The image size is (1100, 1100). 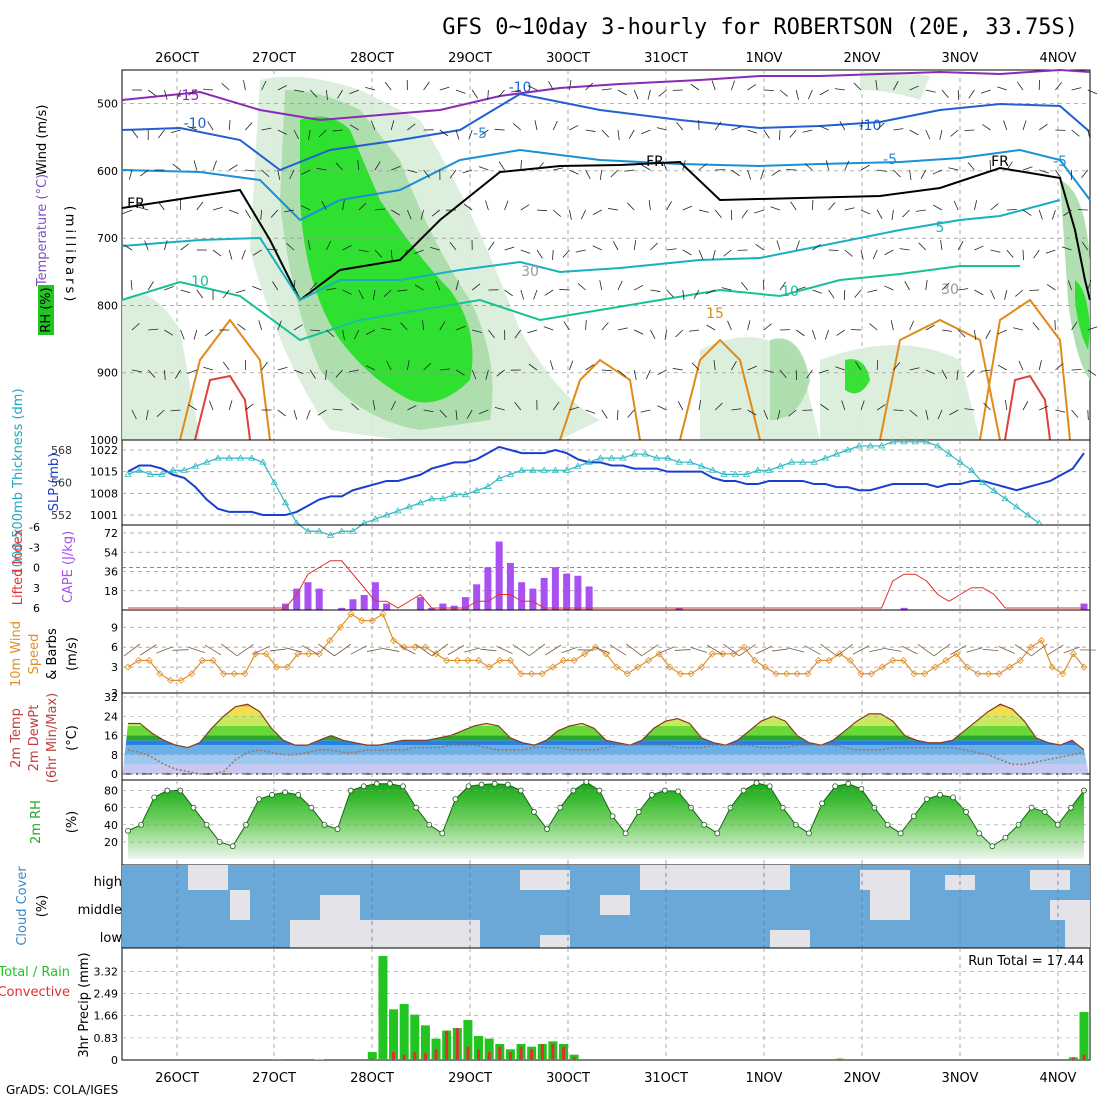 What do you see at coordinates (104, 515) in the screenshot?
I see `slp-tick-label: 1001` at bounding box center [104, 515].